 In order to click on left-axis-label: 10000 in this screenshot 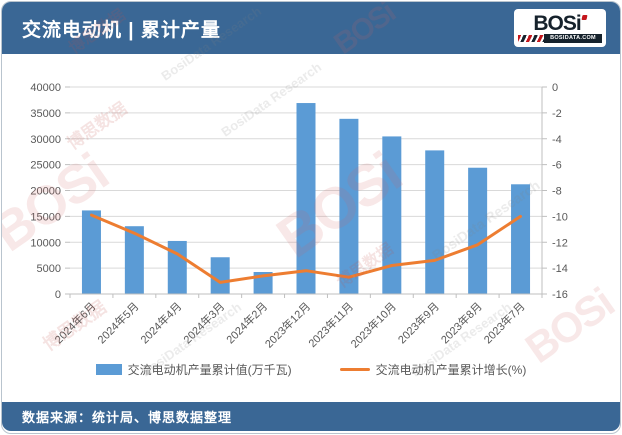, I will do `click(45, 243)`.